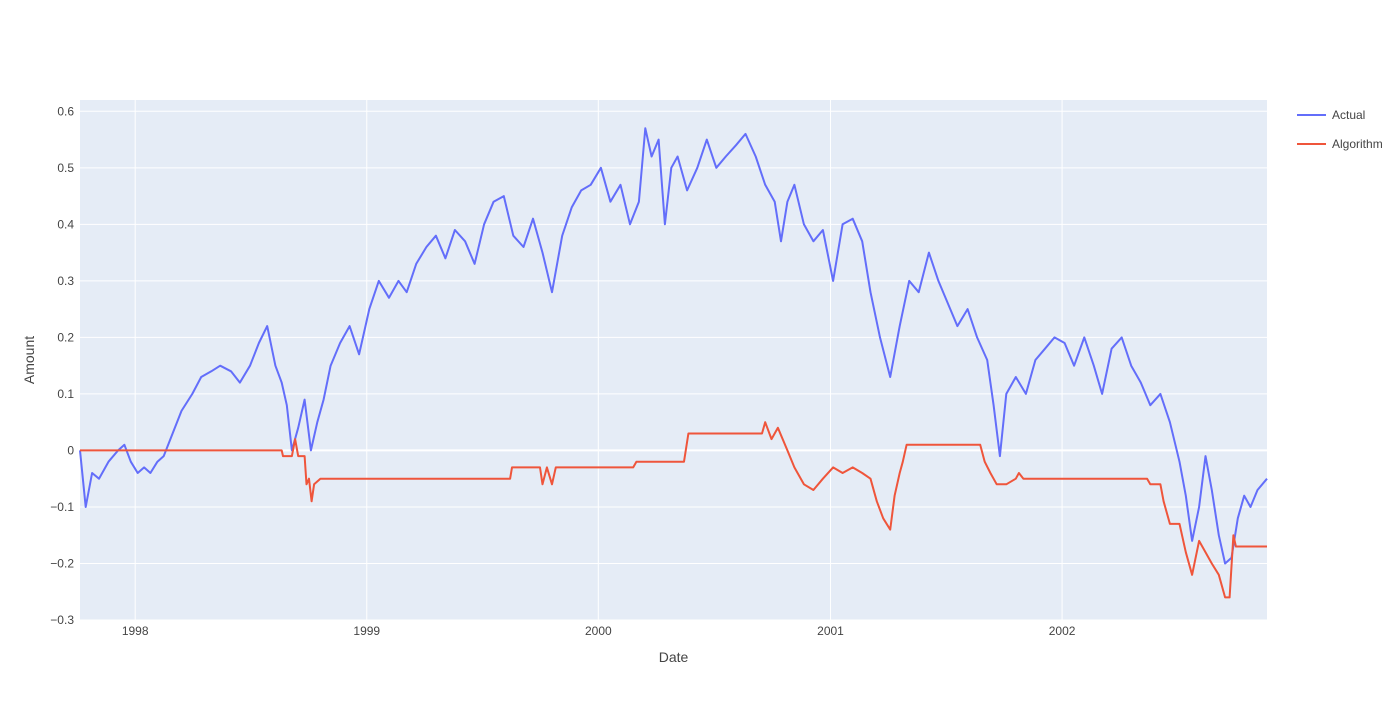 This screenshot has height=705, width=1400. I want to click on x-tick-label: 2002, so click(1062, 631).